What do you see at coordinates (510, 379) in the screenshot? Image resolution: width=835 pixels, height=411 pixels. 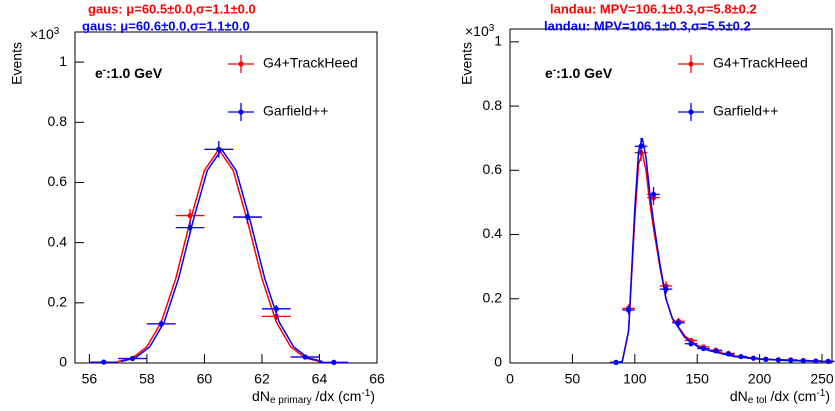 I see `x-tick-label: 0` at bounding box center [510, 379].